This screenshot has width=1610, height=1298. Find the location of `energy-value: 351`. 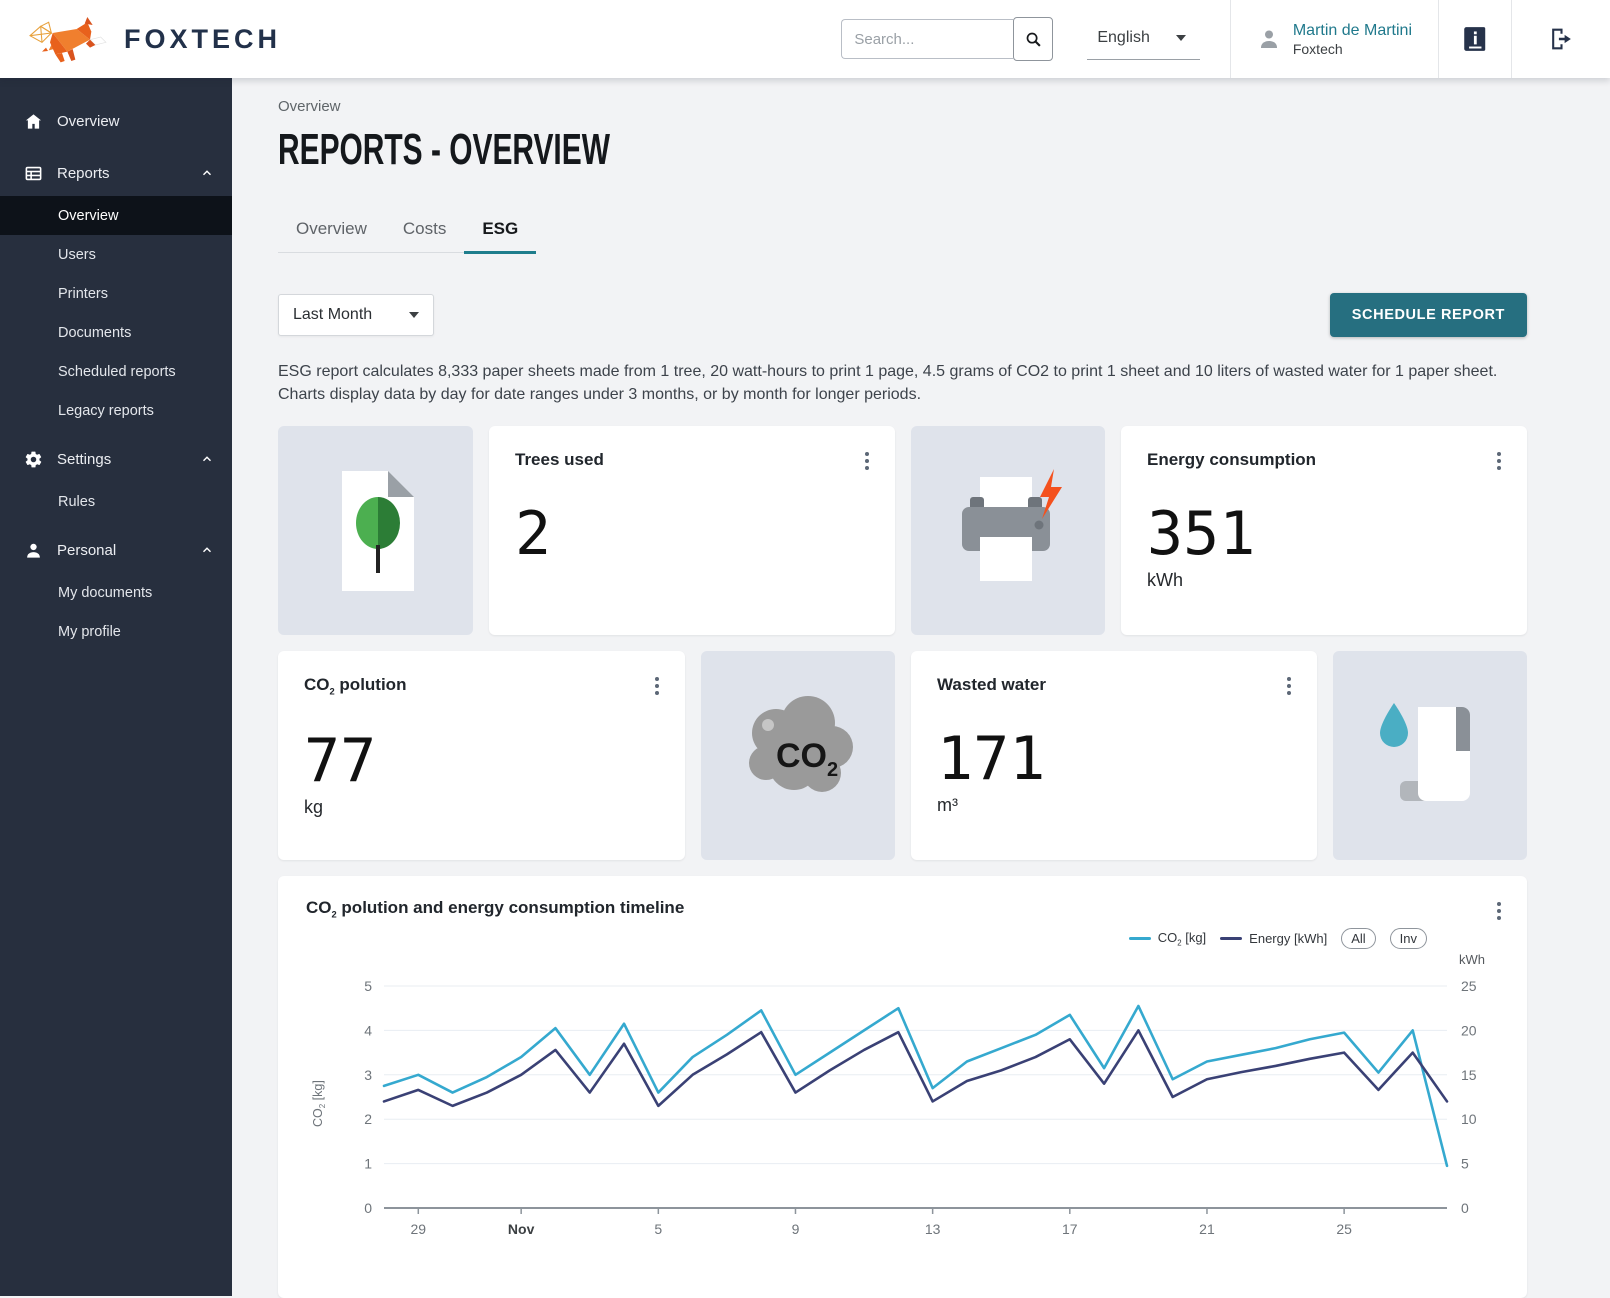

energy-value: 351 is located at coordinates (1324, 534).